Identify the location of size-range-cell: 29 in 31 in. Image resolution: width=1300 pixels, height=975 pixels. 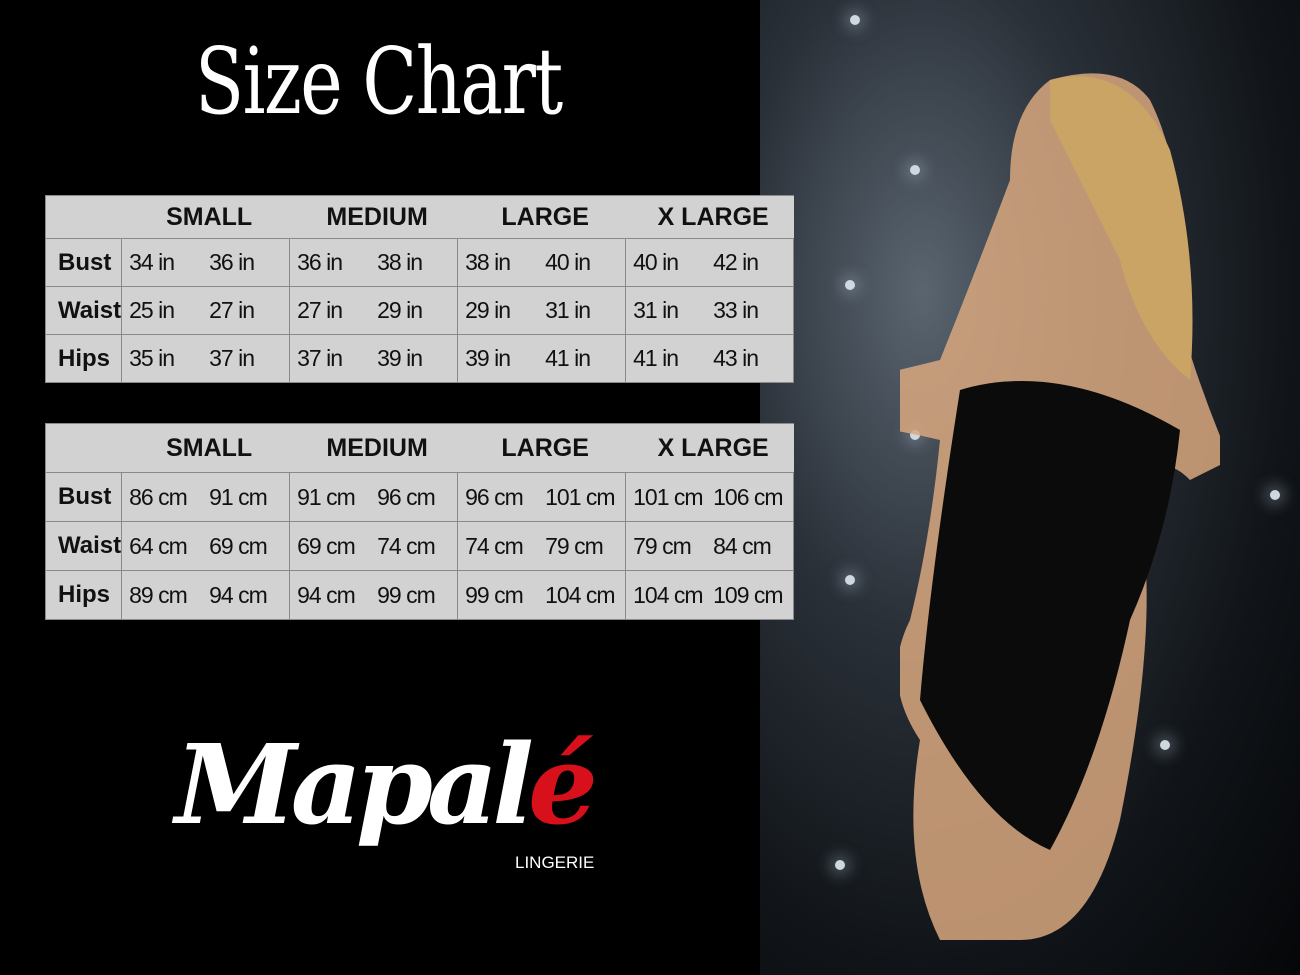
(542, 310).